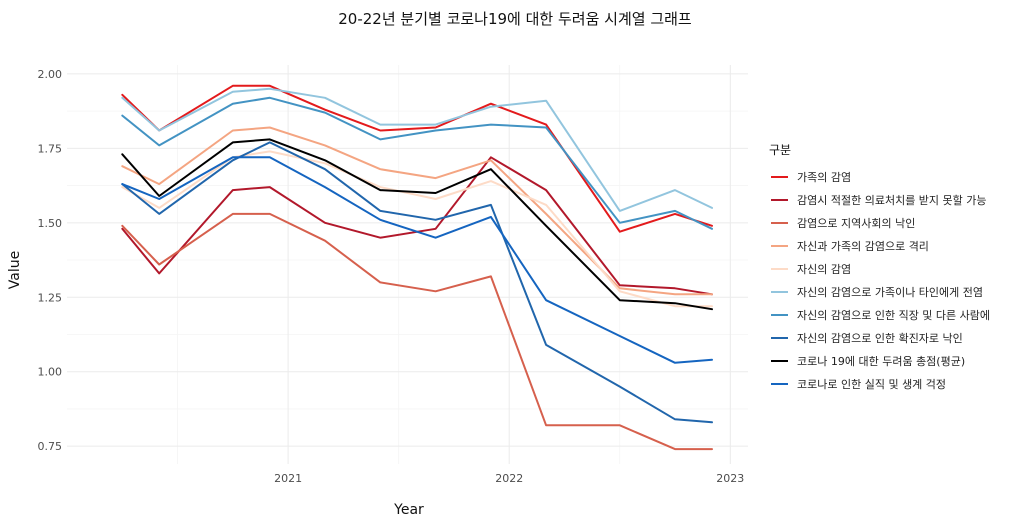  What do you see at coordinates (515, 19) in the screenshot?
I see `chart-title: 20-22년 분기별 코로나19에 대한 두려움 시계열 그래프` at bounding box center [515, 19].